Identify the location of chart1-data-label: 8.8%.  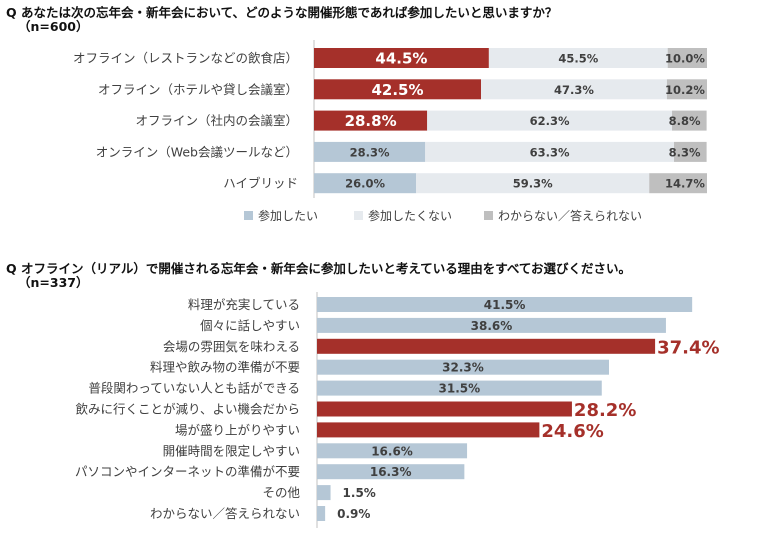
(685, 121).